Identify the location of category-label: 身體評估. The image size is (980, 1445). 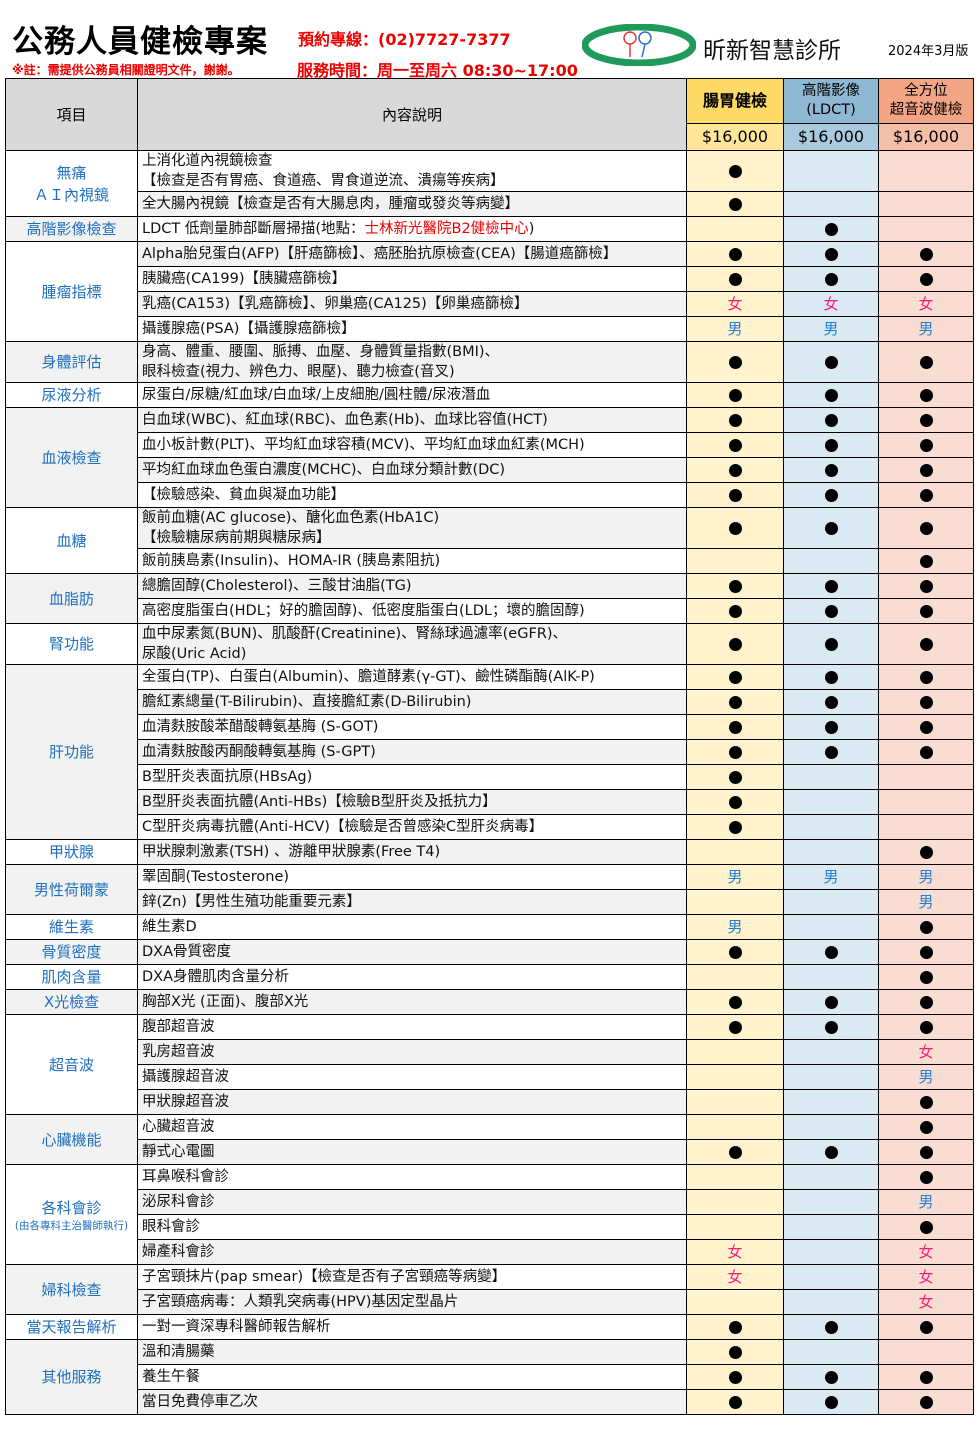
(71, 362).